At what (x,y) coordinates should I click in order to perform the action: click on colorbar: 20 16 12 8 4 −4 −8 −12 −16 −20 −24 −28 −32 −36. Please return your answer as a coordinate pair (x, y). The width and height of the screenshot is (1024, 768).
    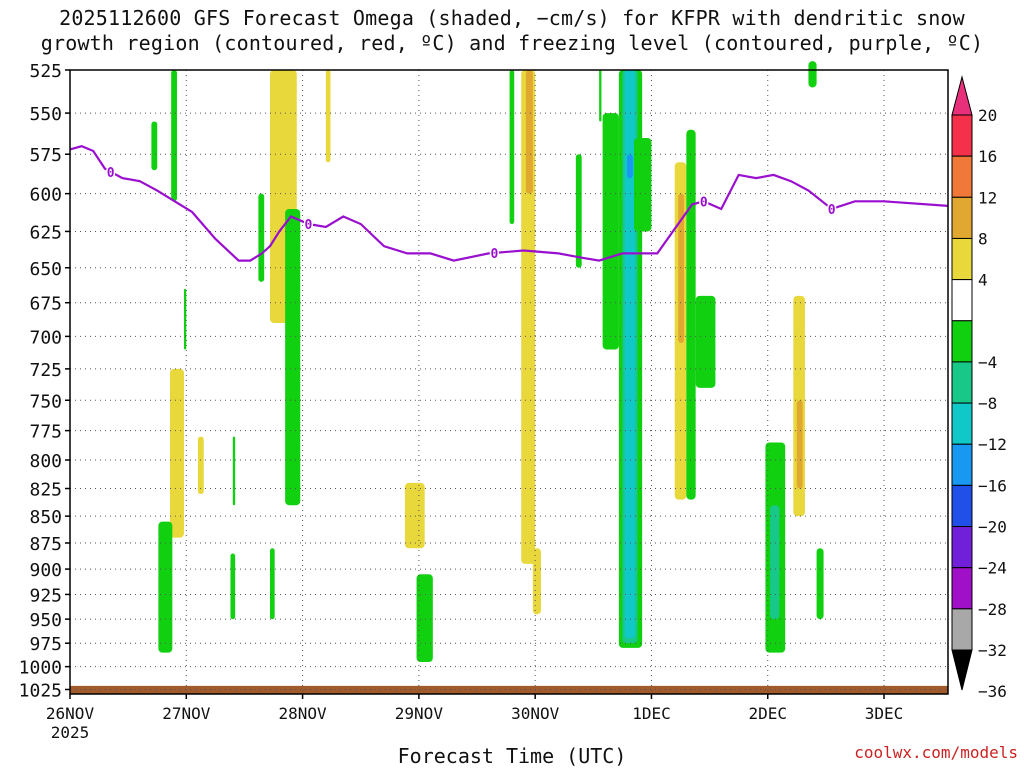
    Looking at the image, I should click on (979, 388).